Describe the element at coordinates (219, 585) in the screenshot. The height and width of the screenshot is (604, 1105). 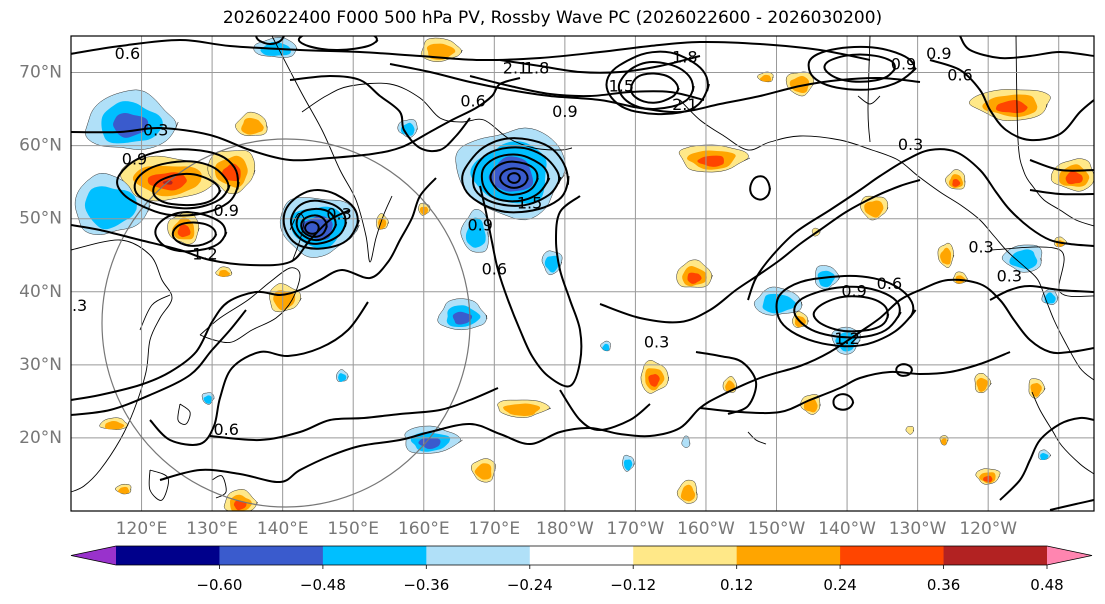
I see `colorbar-tick-label: −0.60` at that location.